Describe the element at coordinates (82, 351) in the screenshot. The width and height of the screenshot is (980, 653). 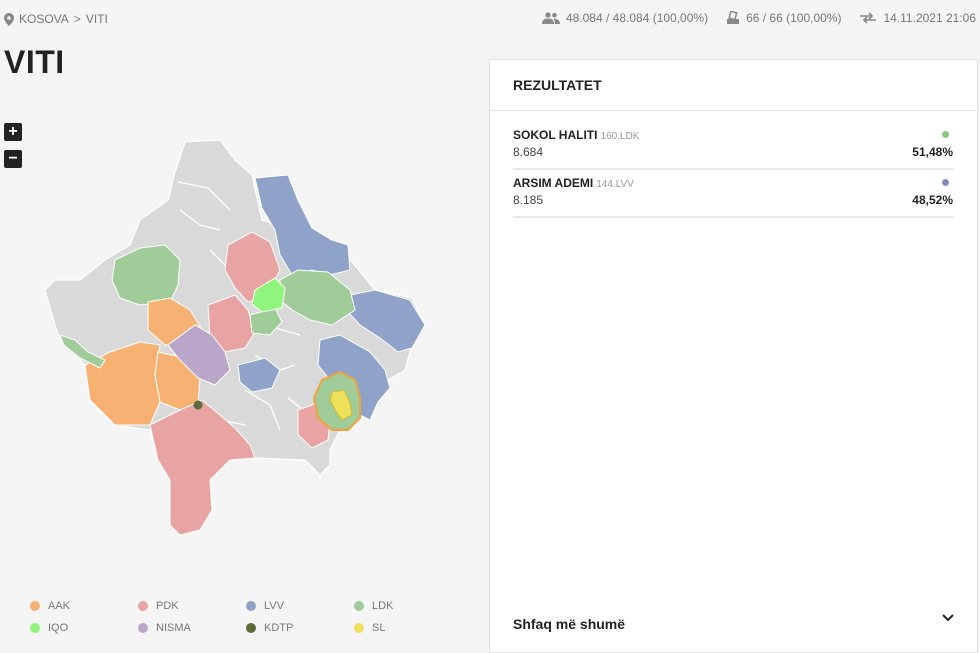
I see `map-region-ldk-strip` at that location.